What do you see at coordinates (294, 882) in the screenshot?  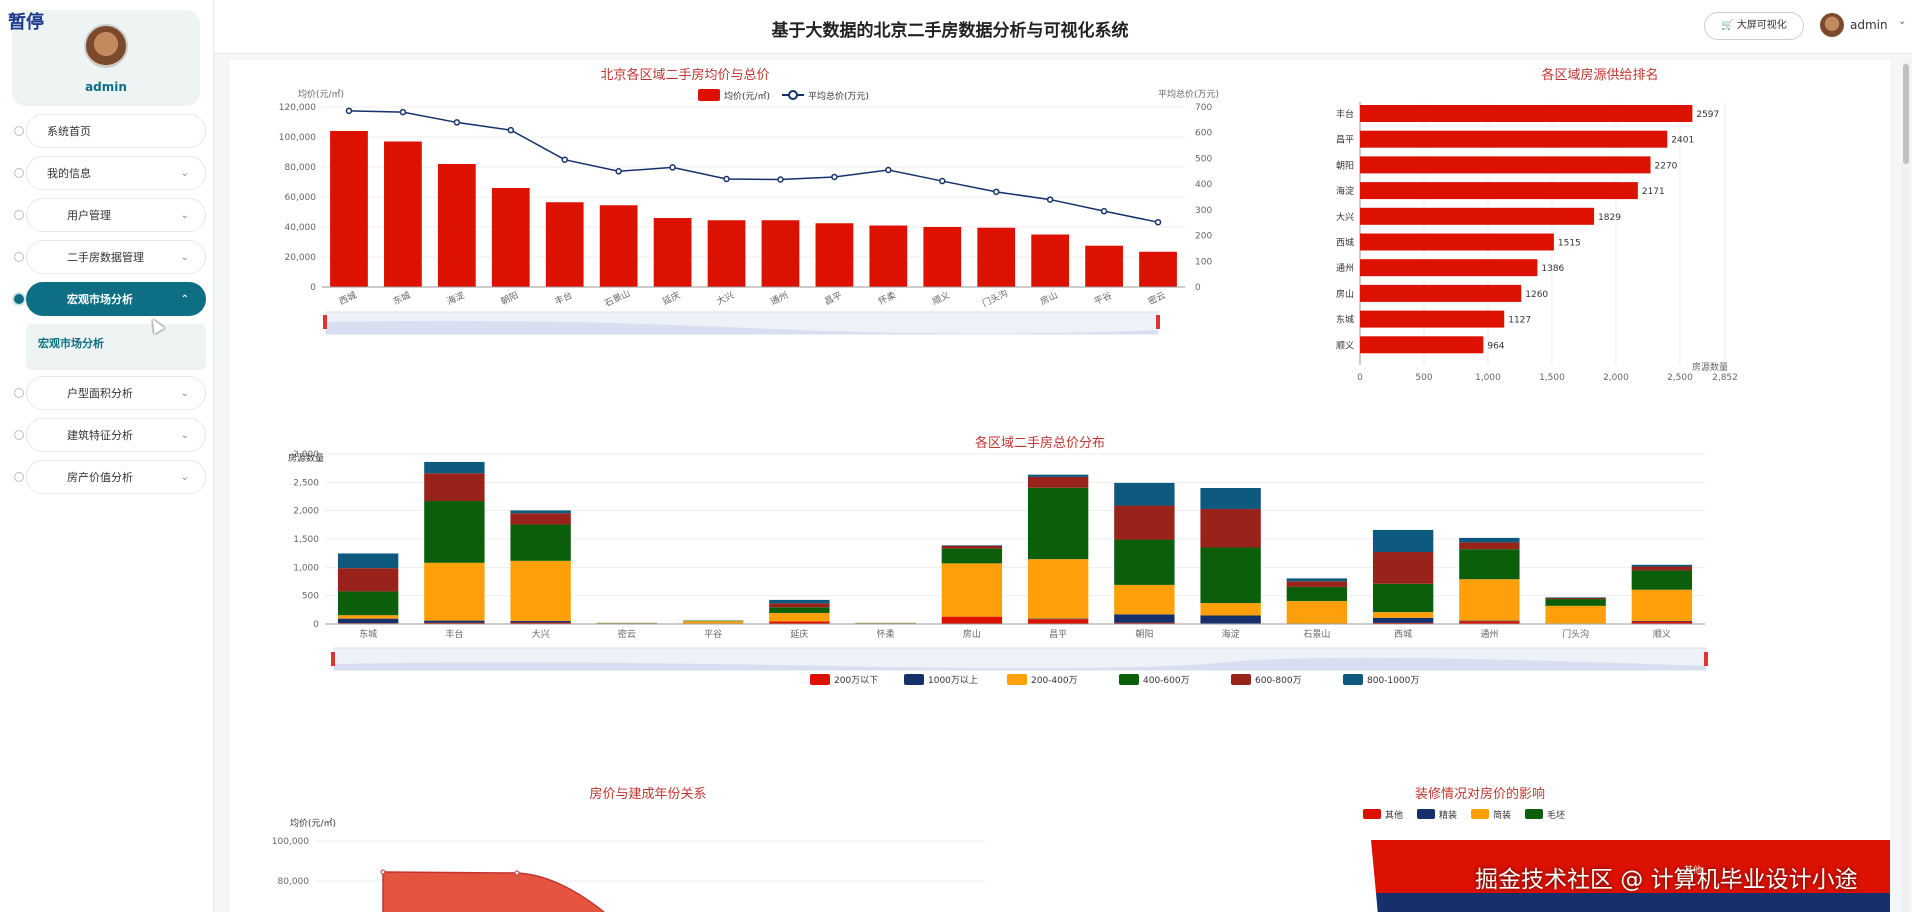 I see `y-tick-label: 80,000` at bounding box center [294, 882].